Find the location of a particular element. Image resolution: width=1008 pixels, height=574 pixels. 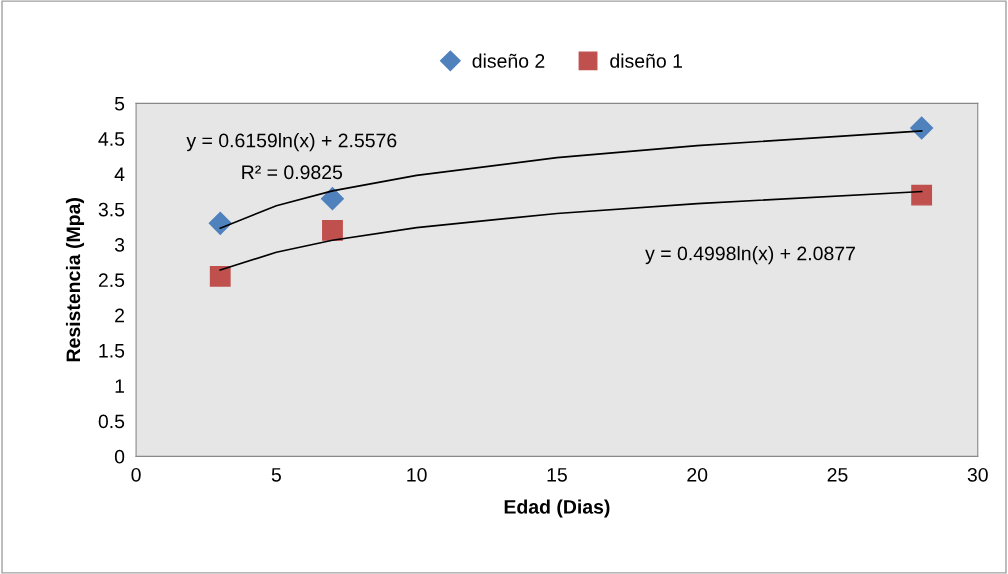

y-tick-label: 3.5 is located at coordinates (111, 209).